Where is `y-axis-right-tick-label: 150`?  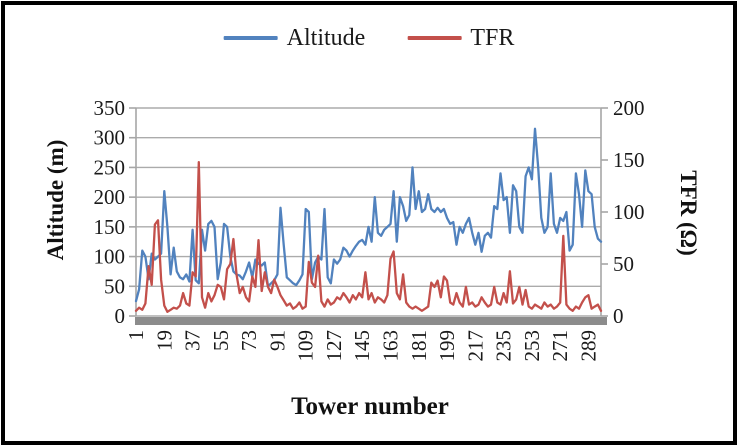
y-axis-right-tick-label: 150 is located at coordinates (629, 160).